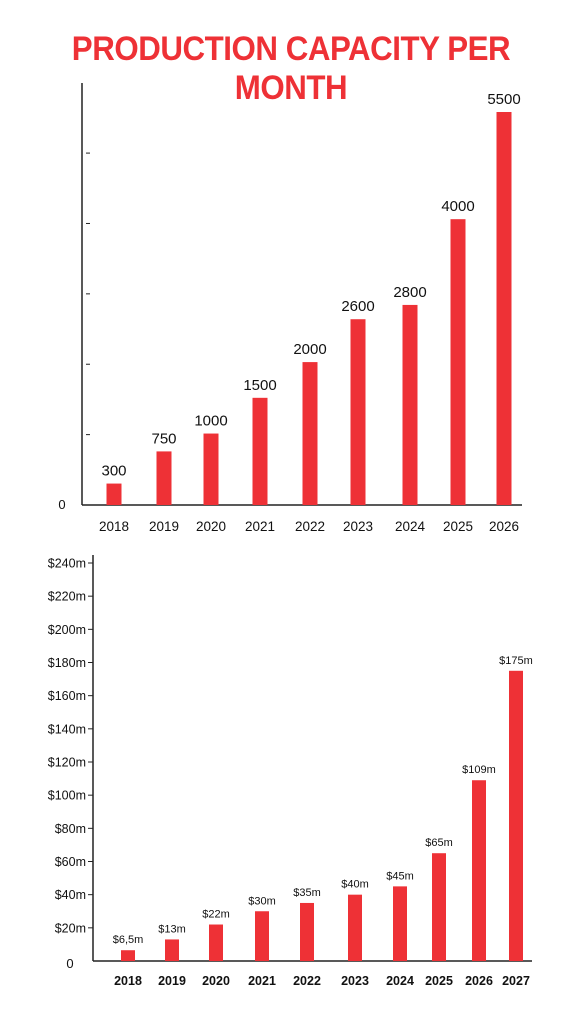  I want to click on data-label: 2800, so click(409, 292).